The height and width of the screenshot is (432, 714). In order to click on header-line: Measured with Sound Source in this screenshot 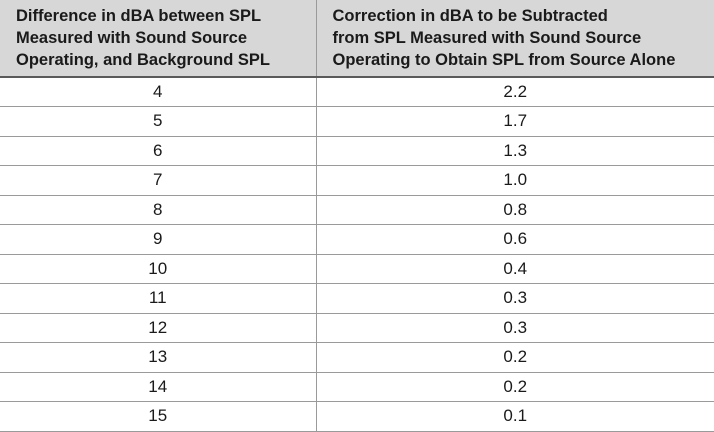, I will do `click(132, 38)`.